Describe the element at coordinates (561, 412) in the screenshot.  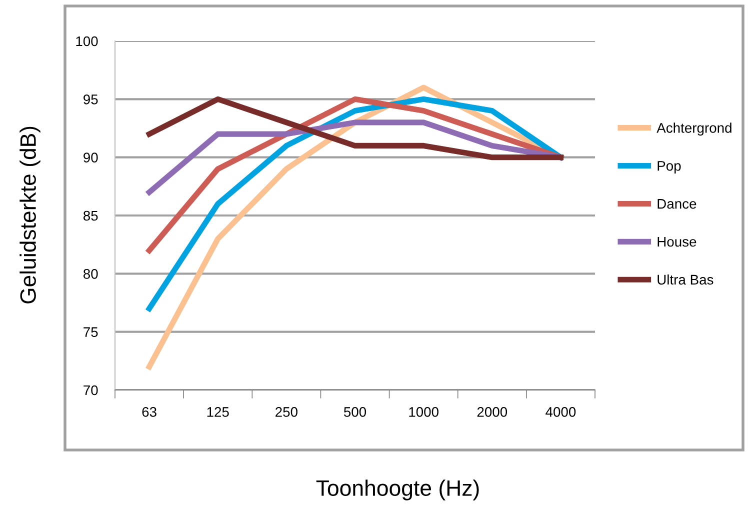
I see `x-tick-label: 4000` at that location.